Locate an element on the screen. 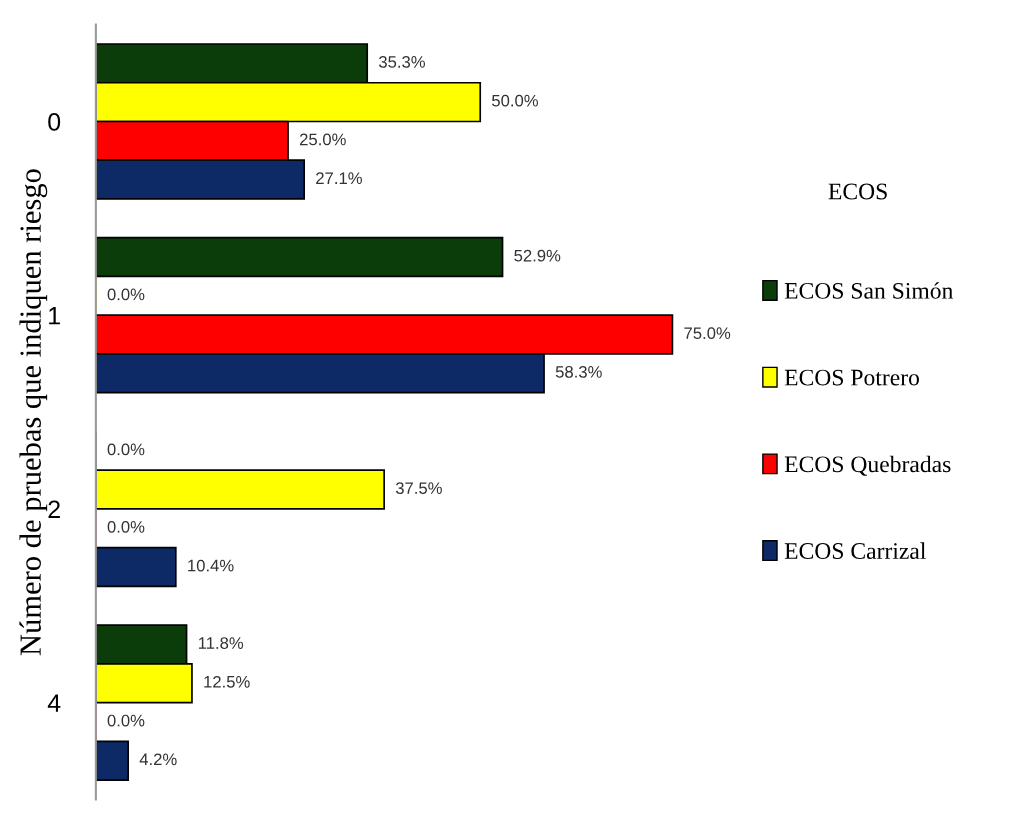 This screenshot has height=820, width=1009. legend-title: ECOS is located at coordinates (857, 191).